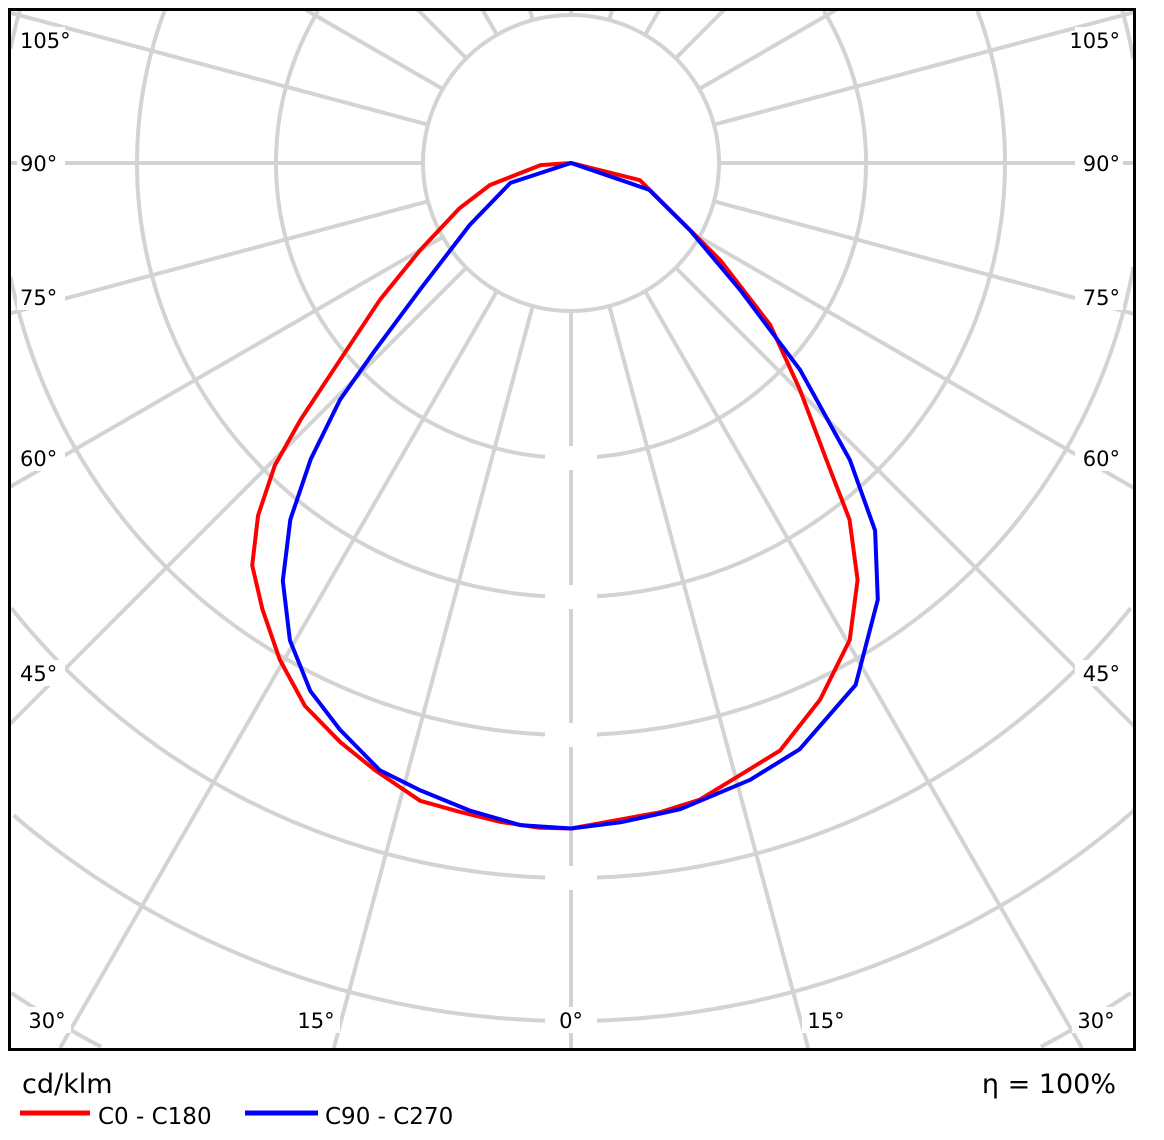 The image size is (1164, 1140). Describe the element at coordinates (1094, 41) in the screenshot. I see `angle-label-right: 105°` at that location.